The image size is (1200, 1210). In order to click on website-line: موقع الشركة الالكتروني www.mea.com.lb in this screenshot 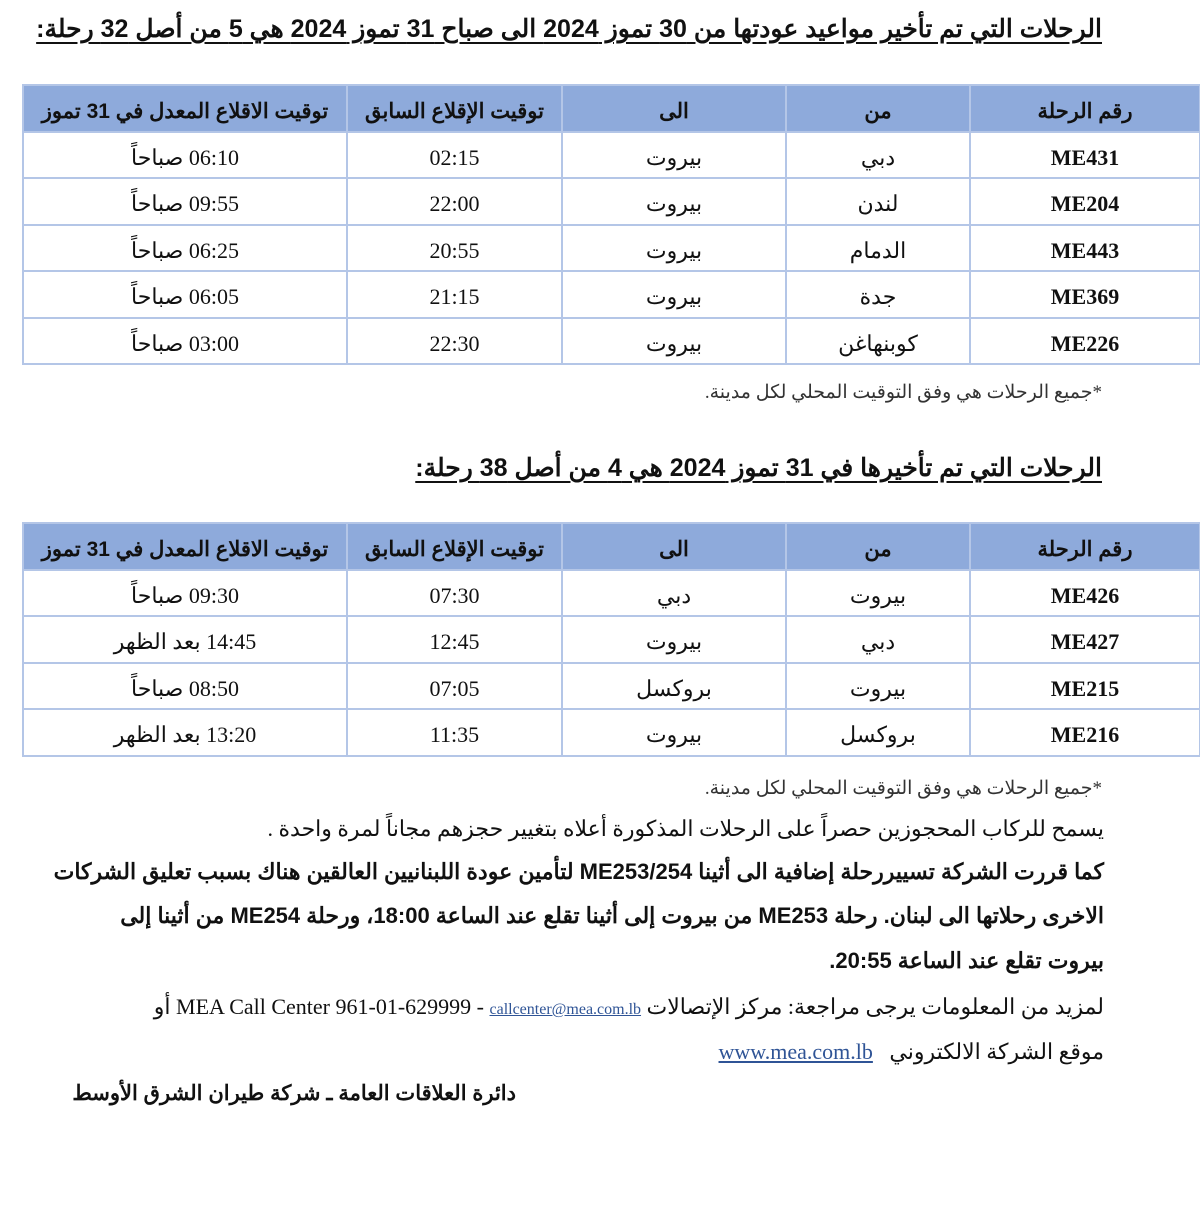, I will do `click(911, 1052)`.